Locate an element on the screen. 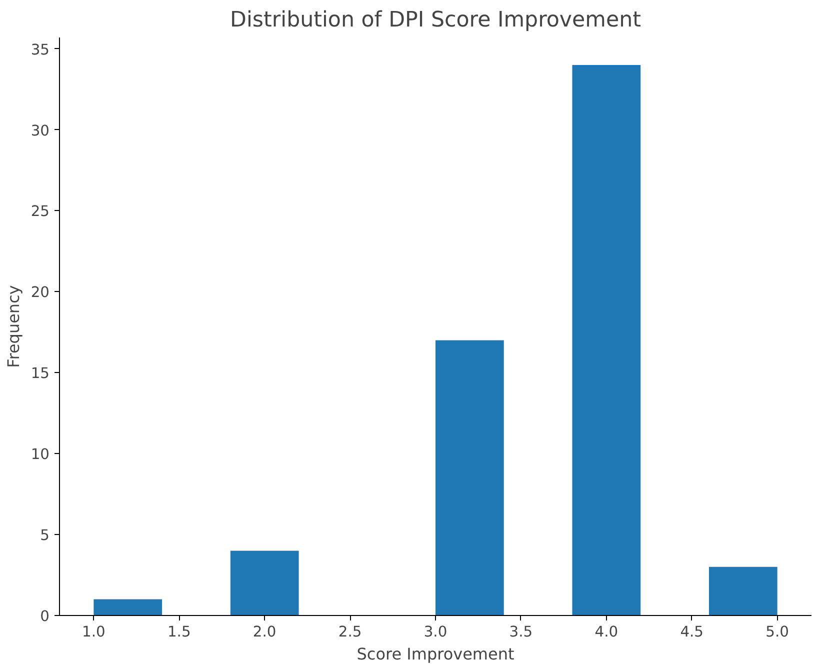  y-tick-label: 0 is located at coordinates (45, 616).